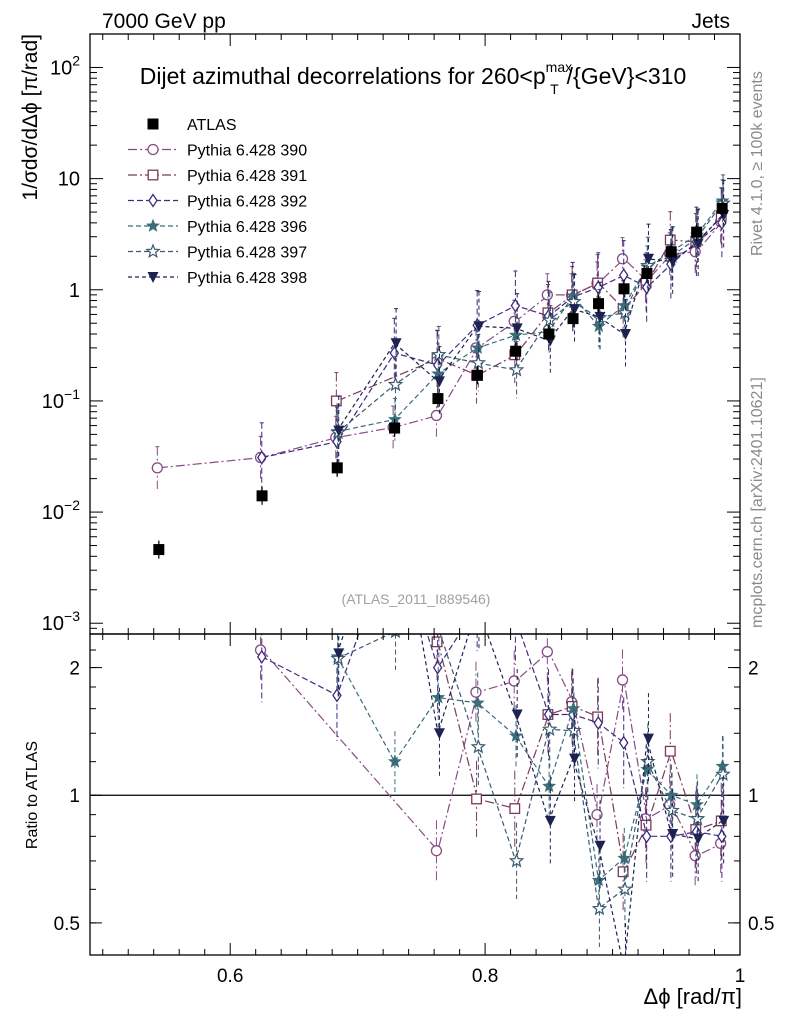 The width and height of the screenshot is (786, 1029). Describe the element at coordinates (74, 669) in the screenshot. I see `ratio-y-tick-label: 2` at that location.